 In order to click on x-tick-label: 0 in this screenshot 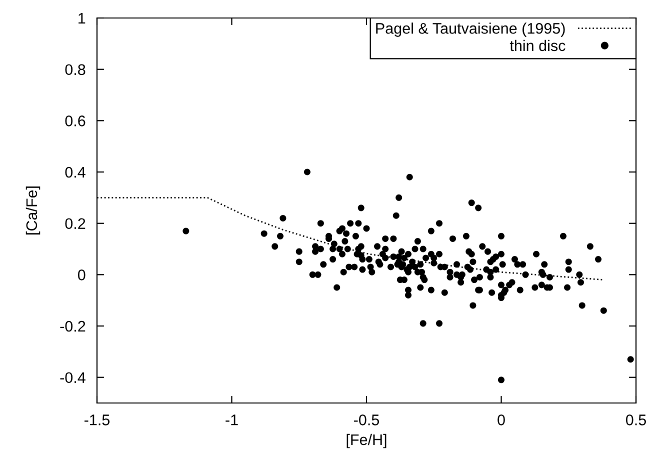, I will do `click(501, 420)`.